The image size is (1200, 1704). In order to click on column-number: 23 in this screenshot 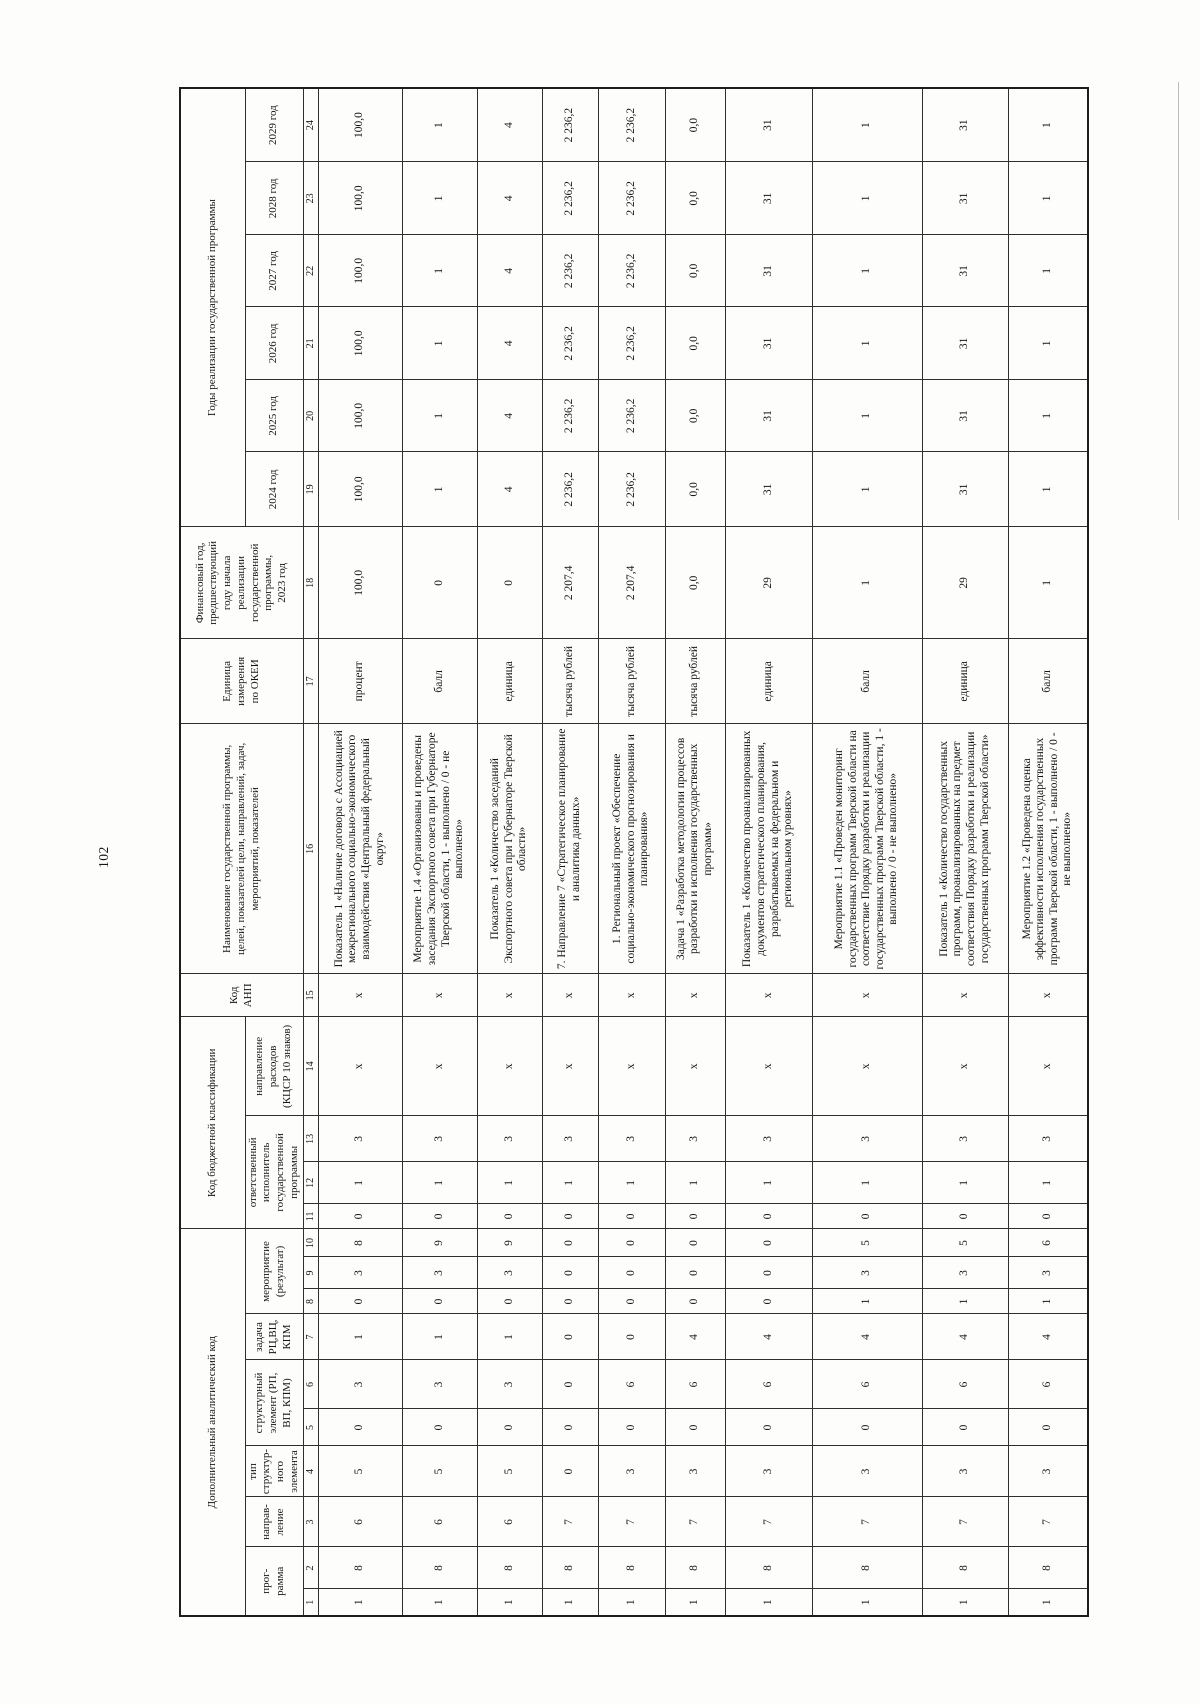, I will do `click(310, 198)`.